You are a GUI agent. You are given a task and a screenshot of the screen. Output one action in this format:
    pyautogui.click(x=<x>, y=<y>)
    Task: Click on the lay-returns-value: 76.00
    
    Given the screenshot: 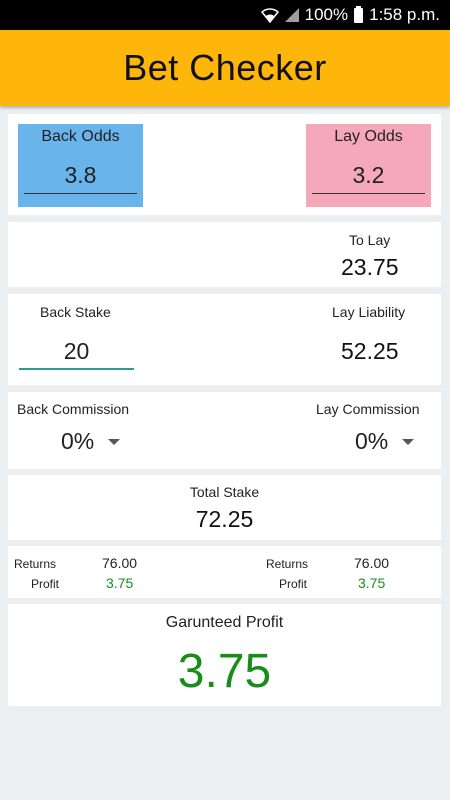 What is the action you would take?
    pyautogui.click(x=372, y=563)
    